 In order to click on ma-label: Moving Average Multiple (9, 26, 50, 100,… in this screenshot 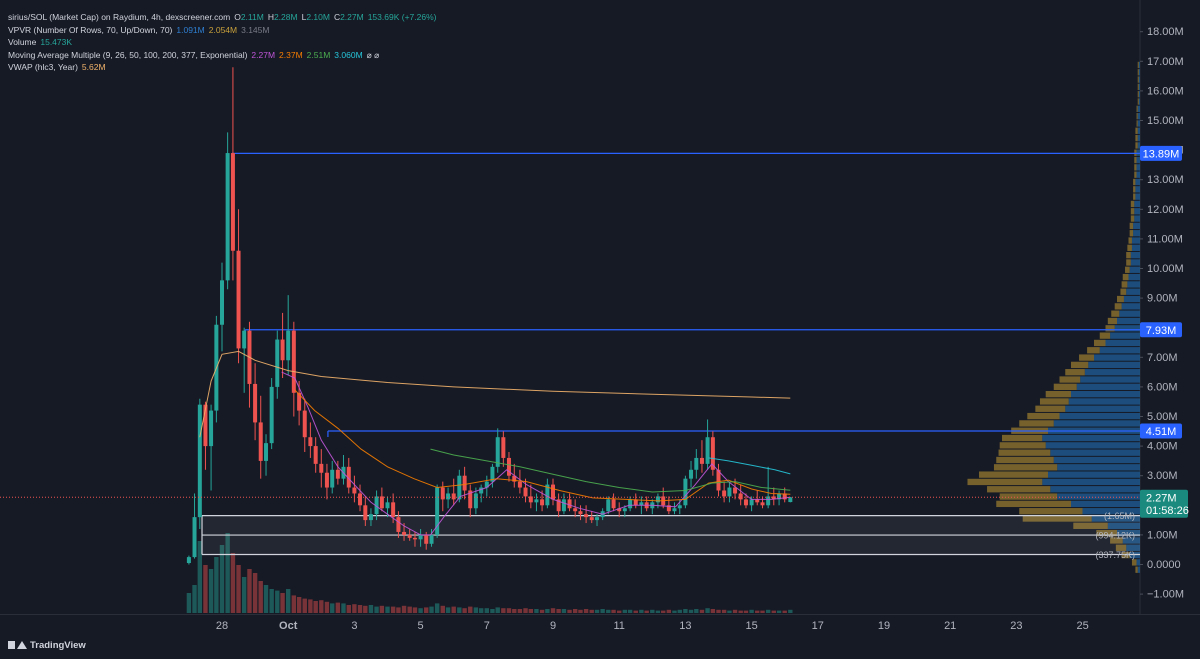, I will do `click(128, 54)`.